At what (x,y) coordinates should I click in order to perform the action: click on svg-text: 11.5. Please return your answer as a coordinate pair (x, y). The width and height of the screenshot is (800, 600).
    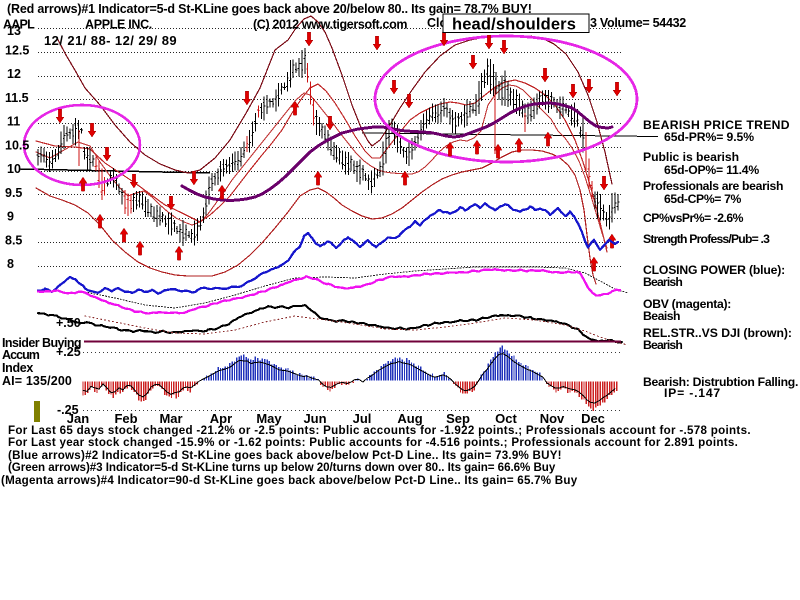
    Looking at the image, I should click on (17, 98).